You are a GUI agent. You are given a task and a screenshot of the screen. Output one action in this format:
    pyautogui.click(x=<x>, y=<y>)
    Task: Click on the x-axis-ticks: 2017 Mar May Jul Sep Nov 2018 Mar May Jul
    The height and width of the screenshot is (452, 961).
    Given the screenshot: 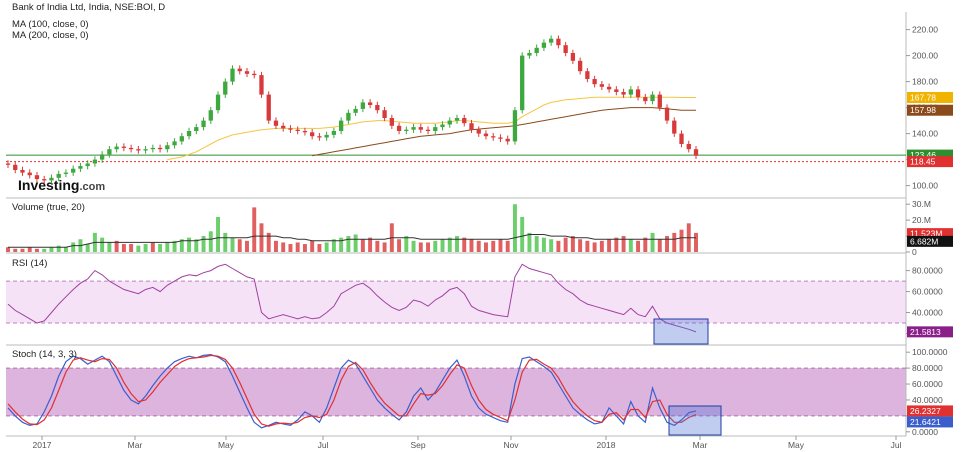 What is the action you would take?
    pyautogui.click(x=467, y=443)
    